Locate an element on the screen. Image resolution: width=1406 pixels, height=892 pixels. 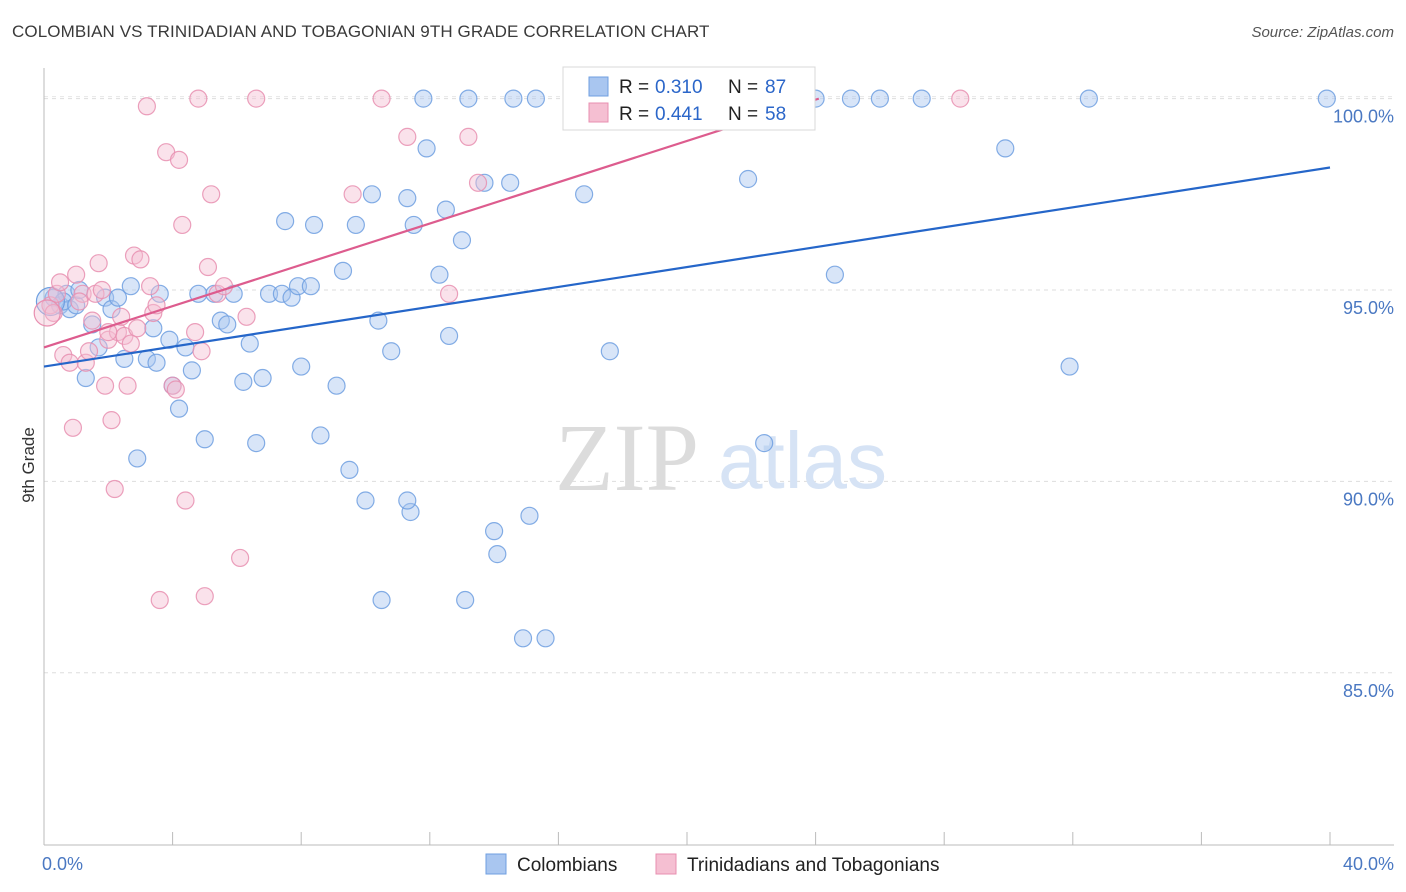
legend-r-value-1: 0.310 is located at coordinates (679, 87).